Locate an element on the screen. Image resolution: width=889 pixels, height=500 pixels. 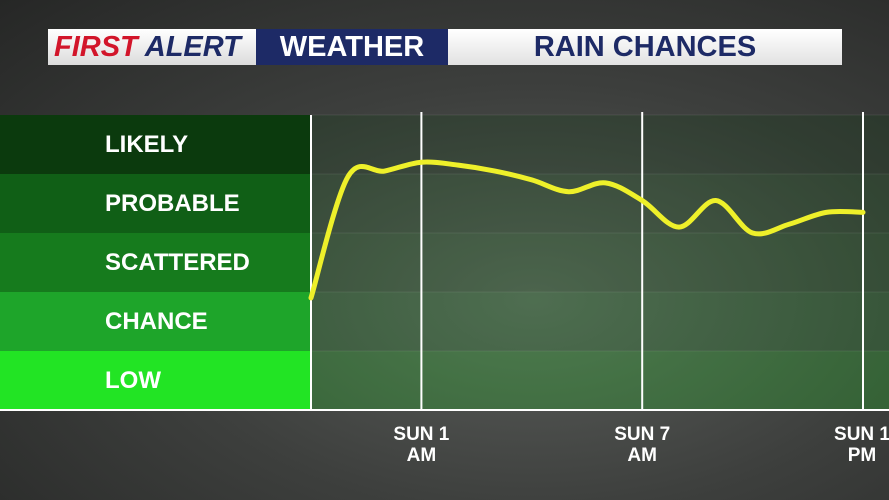
y-tick-label: PROBABLE is located at coordinates (172, 203).